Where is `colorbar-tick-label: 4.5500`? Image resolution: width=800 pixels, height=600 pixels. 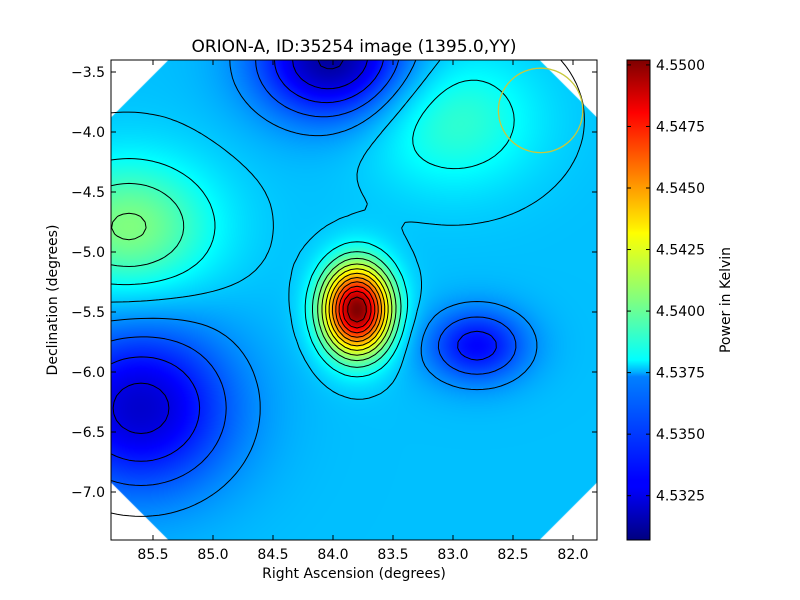
colorbar-tick-label: 4.5500 is located at coordinates (680, 66).